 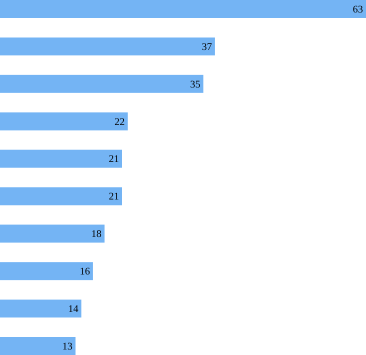 What do you see at coordinates (67, 346) in the screenshot?
I see `data-label: 13` at bounding box center [67, 346].